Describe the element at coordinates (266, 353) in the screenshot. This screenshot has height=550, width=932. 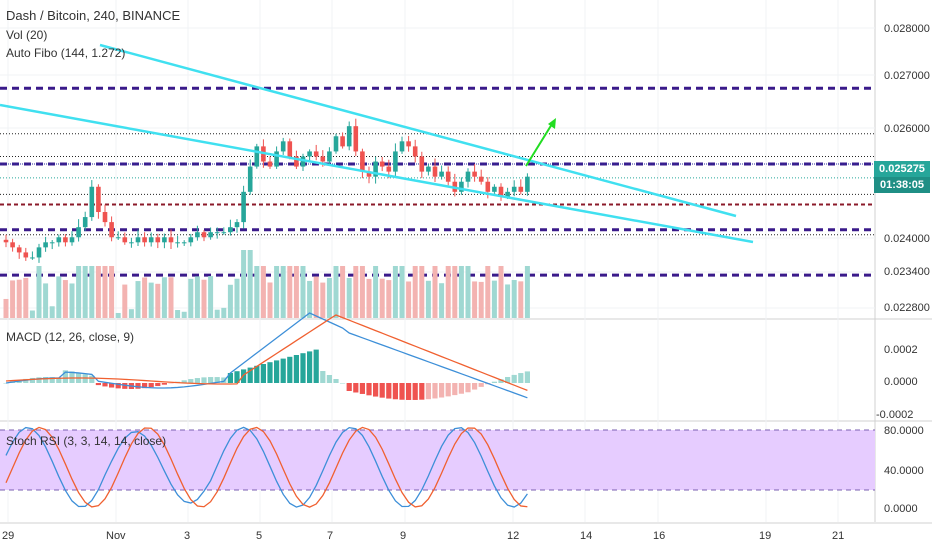
I see `macd-signal-line` at that location.